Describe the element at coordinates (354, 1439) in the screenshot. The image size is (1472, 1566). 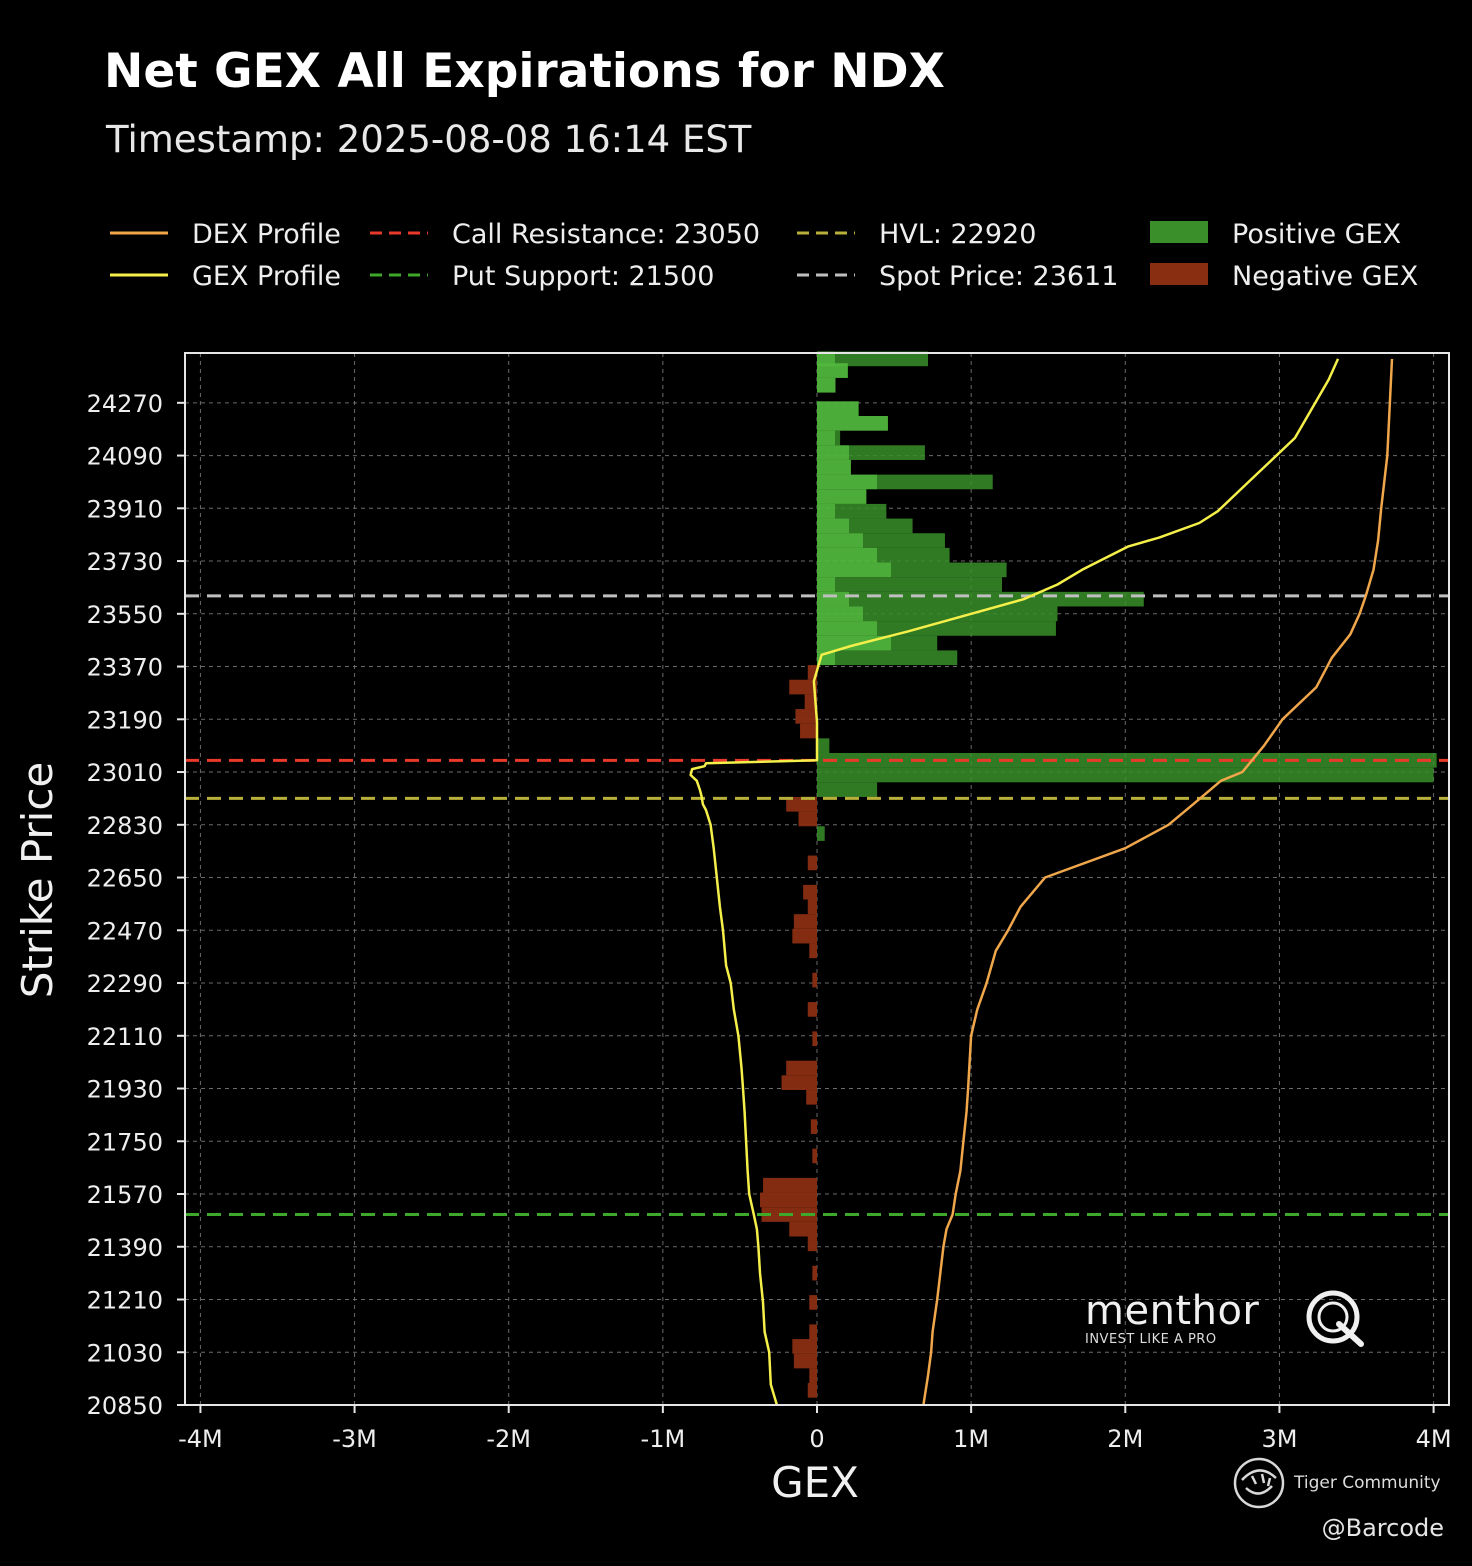
I see `x-tick-label: -3M` at that location.